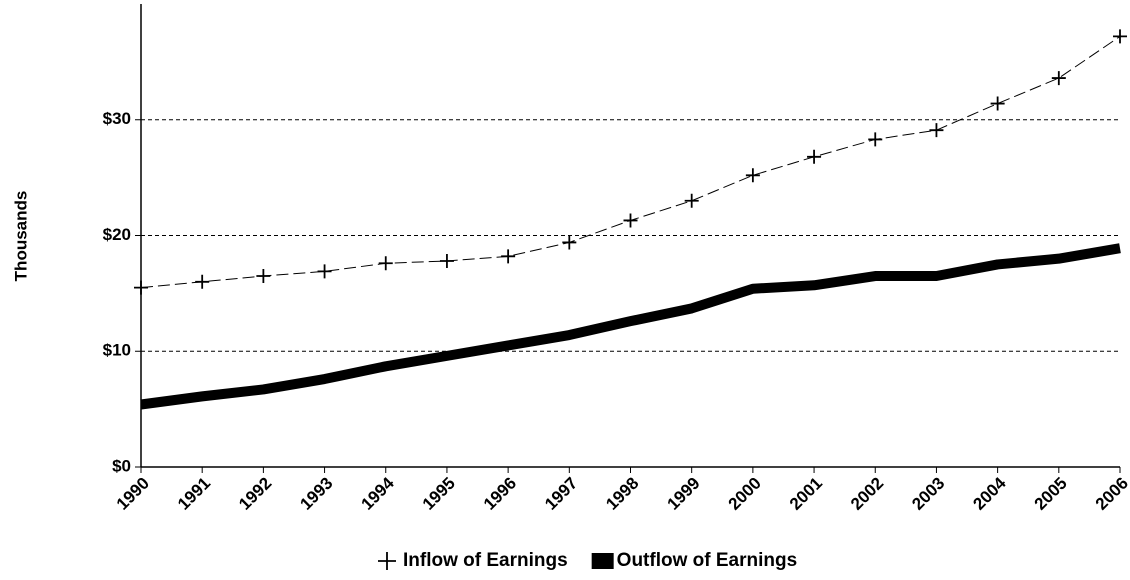 This screenshot has height=580, width=1130. Describe the element at coordinates (928, 494) in the screenshot. I see `x-tick-label: 2003` at that location.